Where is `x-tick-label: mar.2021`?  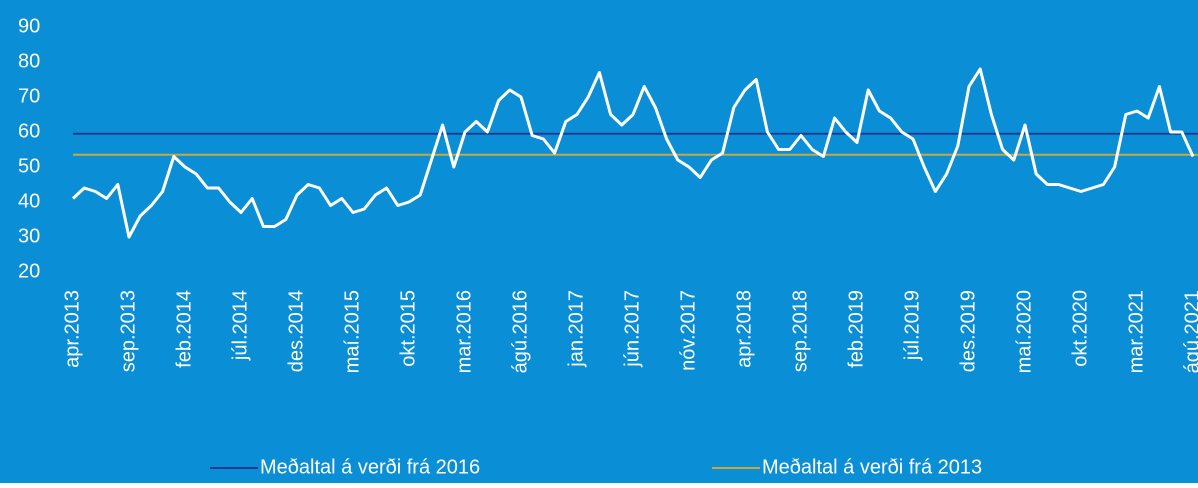 x-tick-label: mar.2021 is located at coordinates (1136, 331).